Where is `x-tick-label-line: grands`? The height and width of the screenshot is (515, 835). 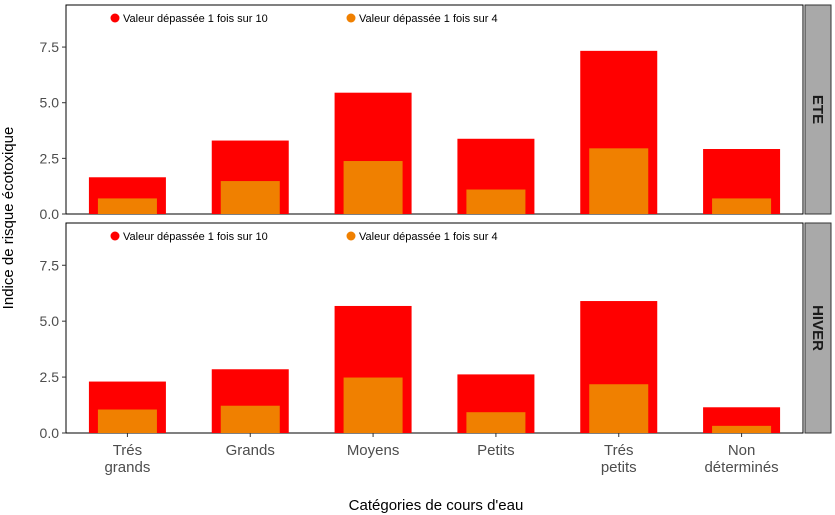
x-tick-label-line: grands is located at coordinates (127, 467).